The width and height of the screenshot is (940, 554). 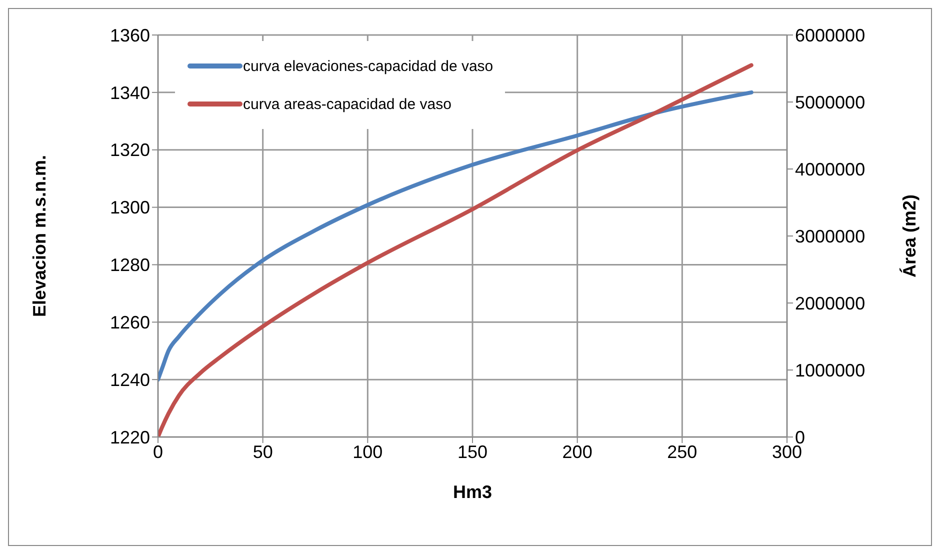 What do you see at coordinates (367, 452) in the screenshot?
I see `x-tick-label: 100` at bounding box center [367, 452].